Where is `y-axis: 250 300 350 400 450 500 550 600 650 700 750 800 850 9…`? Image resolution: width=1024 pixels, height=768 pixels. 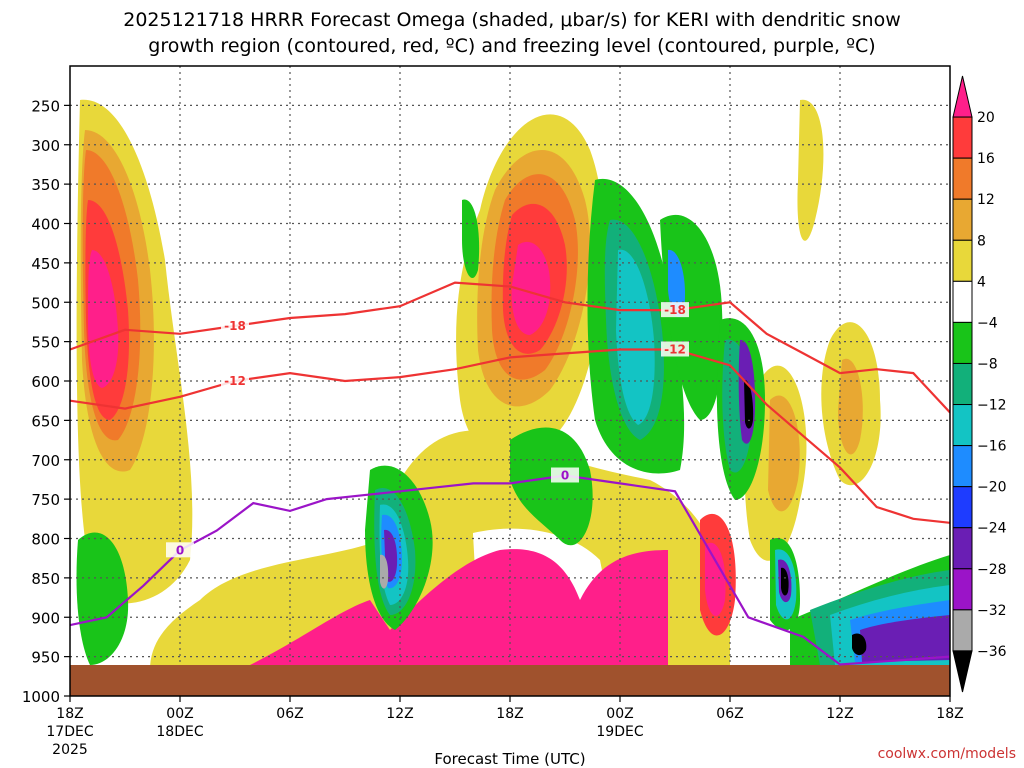
y-axis: 250 300 350 400 450 500 550 600 650 700 750 800 850 9… is located at coordinates (46, 401).